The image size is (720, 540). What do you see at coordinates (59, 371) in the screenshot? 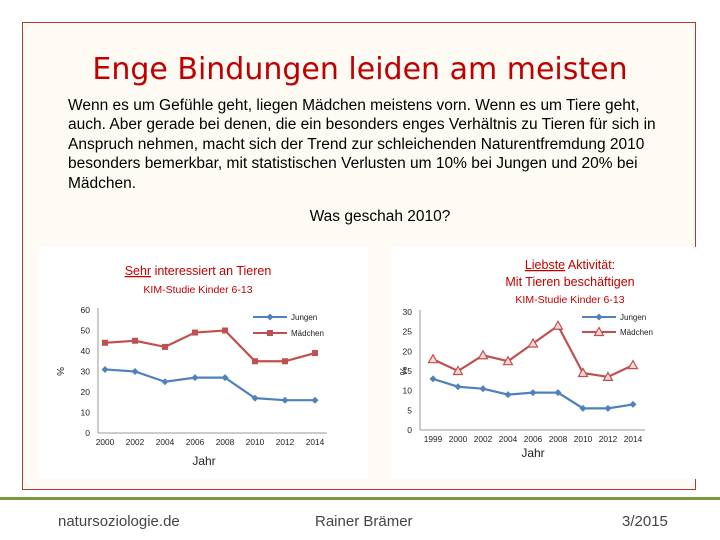
I see `y-axis-label: %` at bounding box center [59, 371].